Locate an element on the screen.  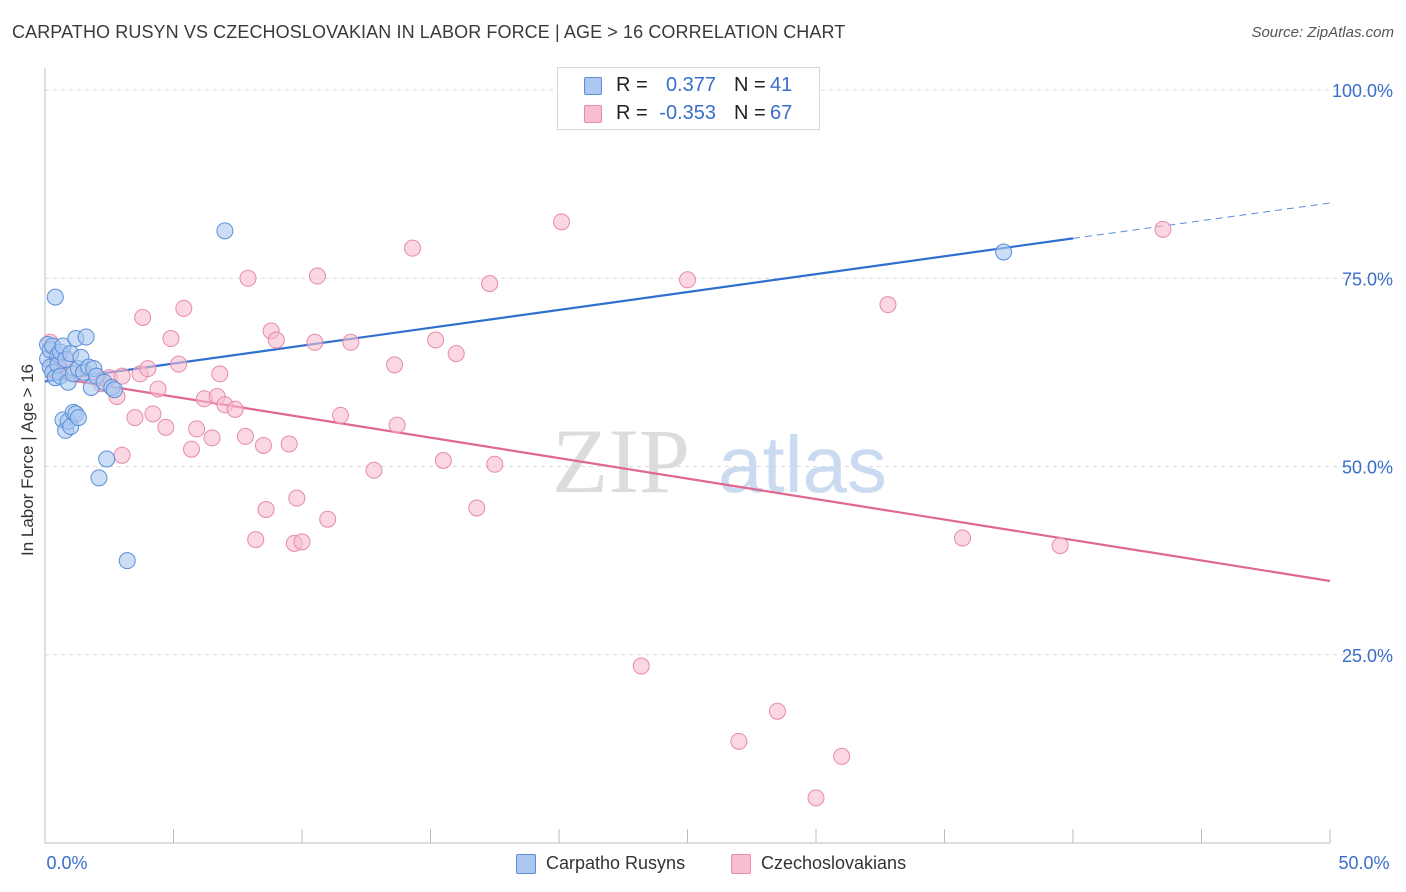
stats-row-carpatho: R = 0.377 N = 41 is located at coordinates (688, 86).